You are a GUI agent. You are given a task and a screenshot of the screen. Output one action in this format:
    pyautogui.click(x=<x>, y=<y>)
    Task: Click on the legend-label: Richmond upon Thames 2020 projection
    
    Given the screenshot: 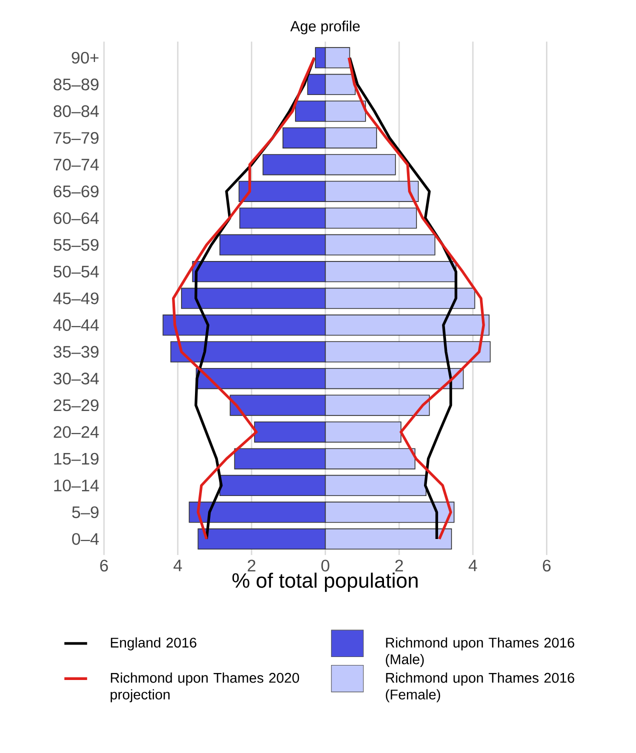 What is the action you would take?
    pyautogui.click(x=205, y=687)
    